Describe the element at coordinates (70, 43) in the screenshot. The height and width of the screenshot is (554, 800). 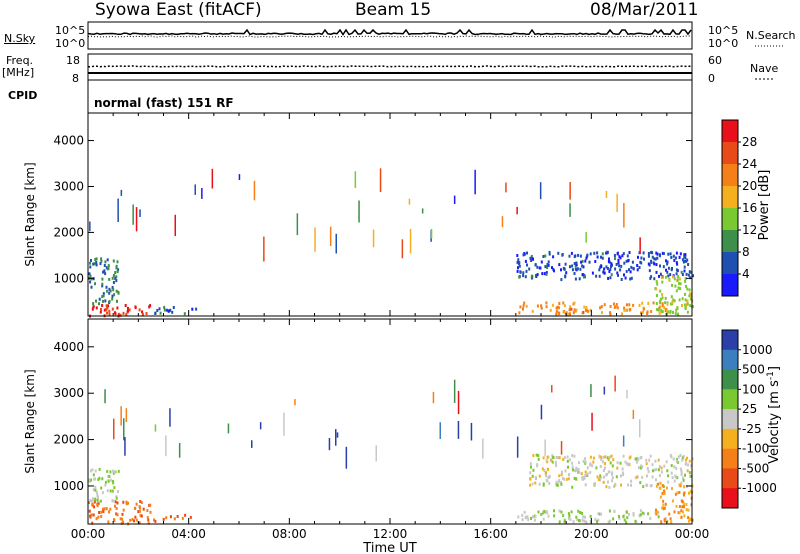
I see `nsky-tick-bottom: 10^0` at that location.